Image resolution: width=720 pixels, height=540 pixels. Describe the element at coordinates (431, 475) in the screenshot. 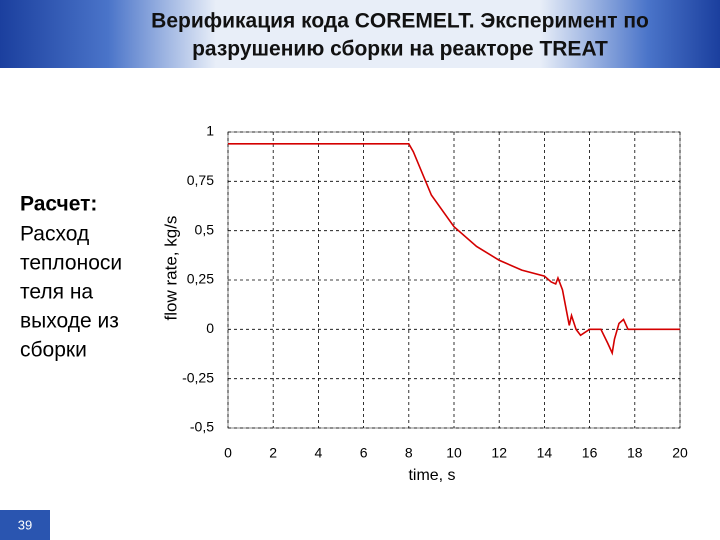

I see `x-axis-label: time, s` at that location.